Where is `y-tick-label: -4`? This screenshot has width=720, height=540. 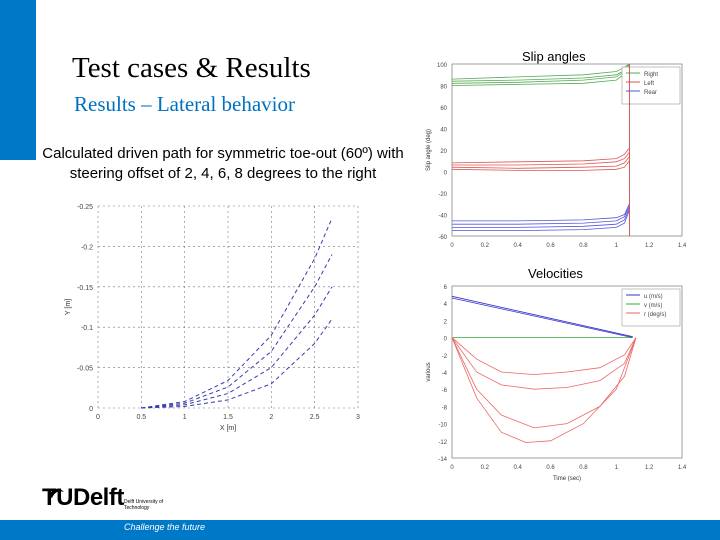 y-tick-label: -4 is located at coordinates (445, 374).